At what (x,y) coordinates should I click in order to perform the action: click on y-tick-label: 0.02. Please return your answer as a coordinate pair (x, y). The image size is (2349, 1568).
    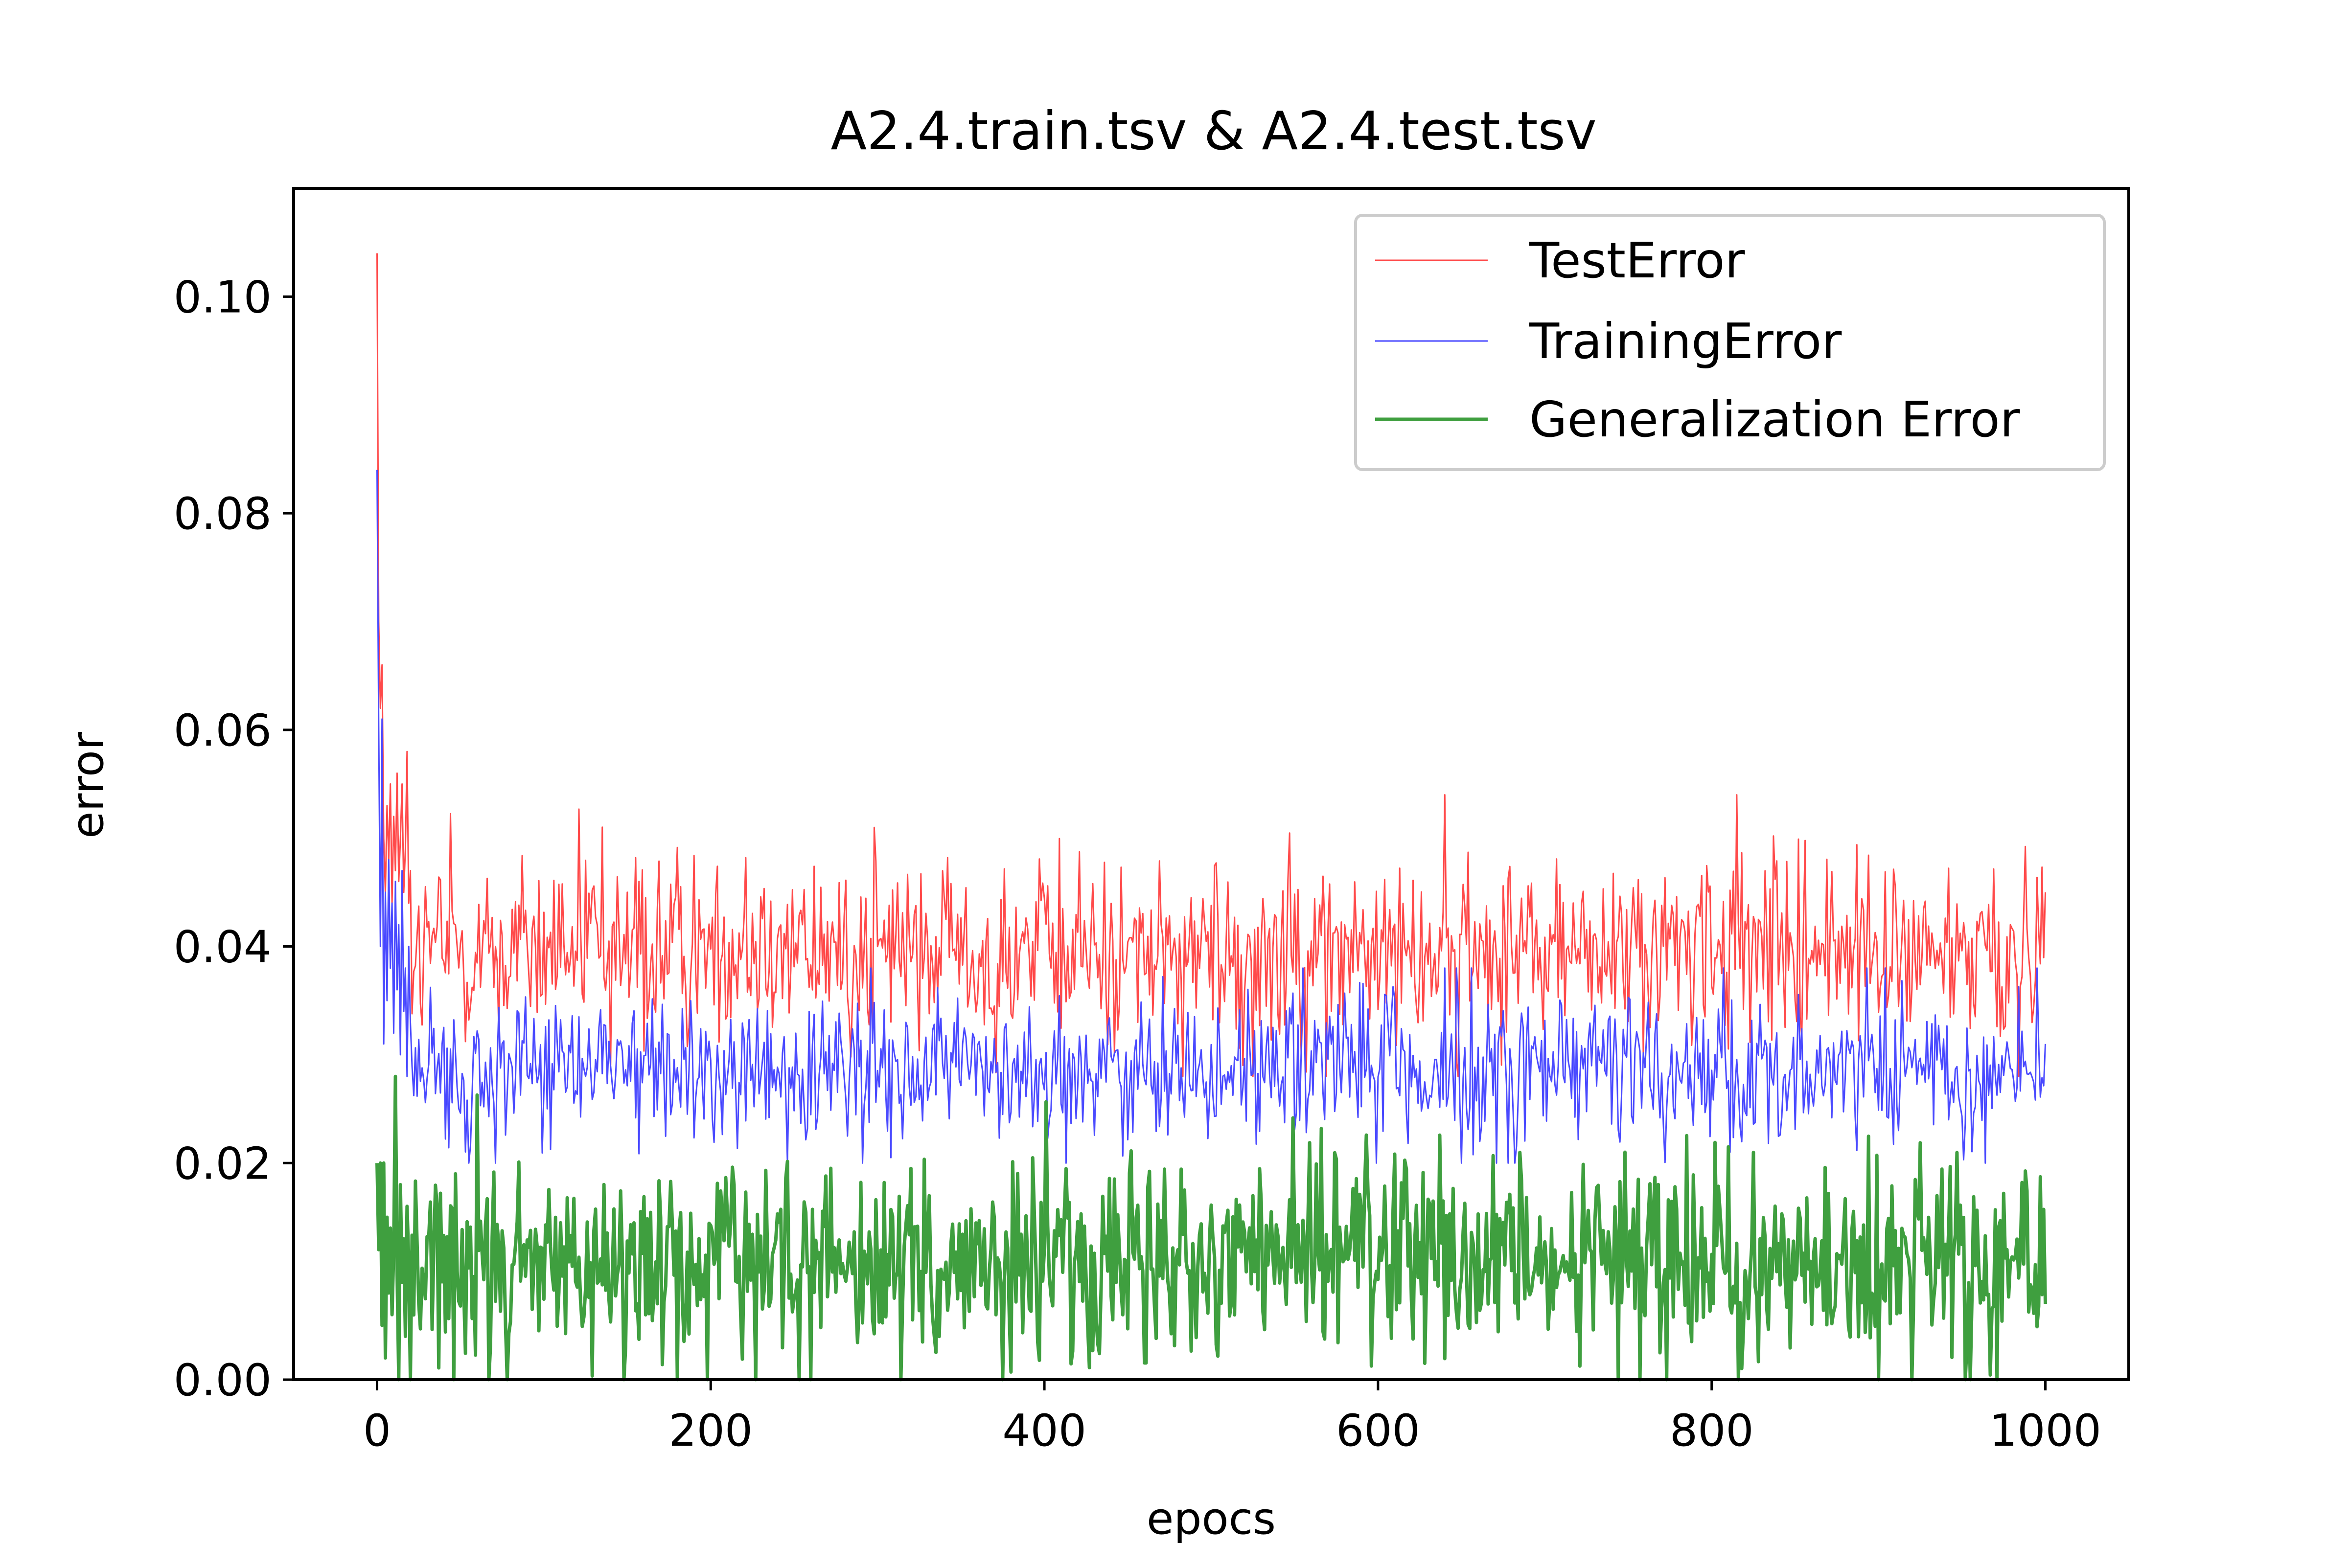
    Looking at the image, I should click on (223, 1164).